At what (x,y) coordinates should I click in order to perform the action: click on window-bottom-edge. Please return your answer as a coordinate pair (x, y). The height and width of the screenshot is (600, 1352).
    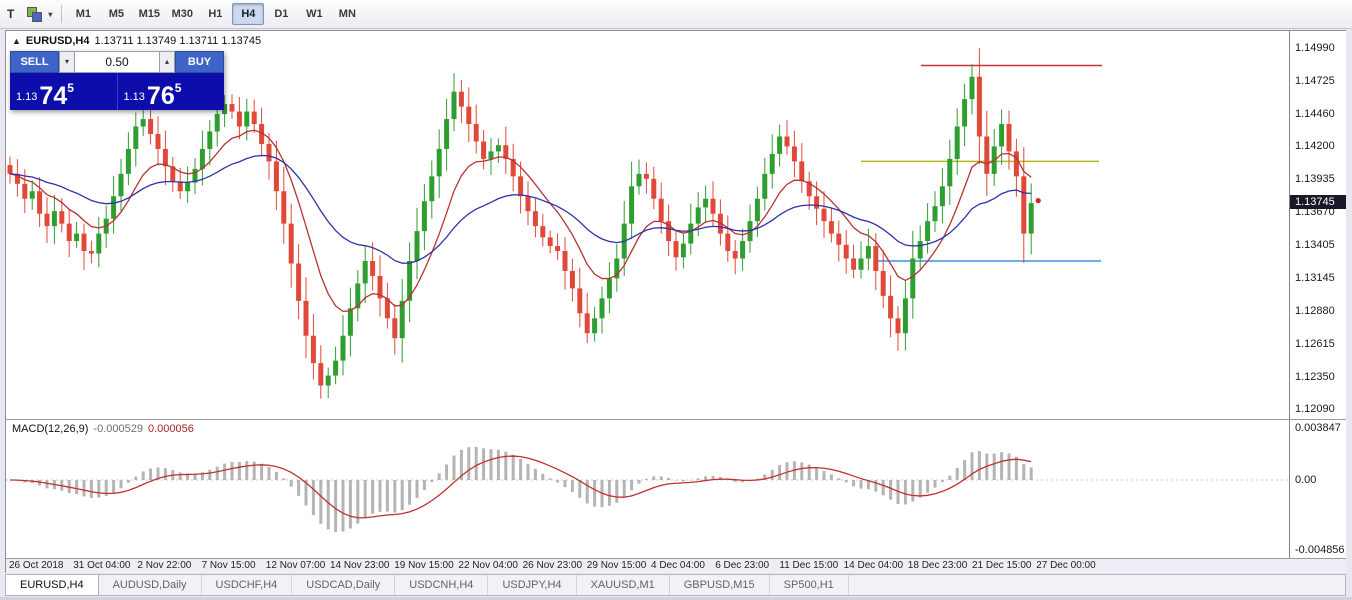
    Looking at the image, I should click on (676, 598).